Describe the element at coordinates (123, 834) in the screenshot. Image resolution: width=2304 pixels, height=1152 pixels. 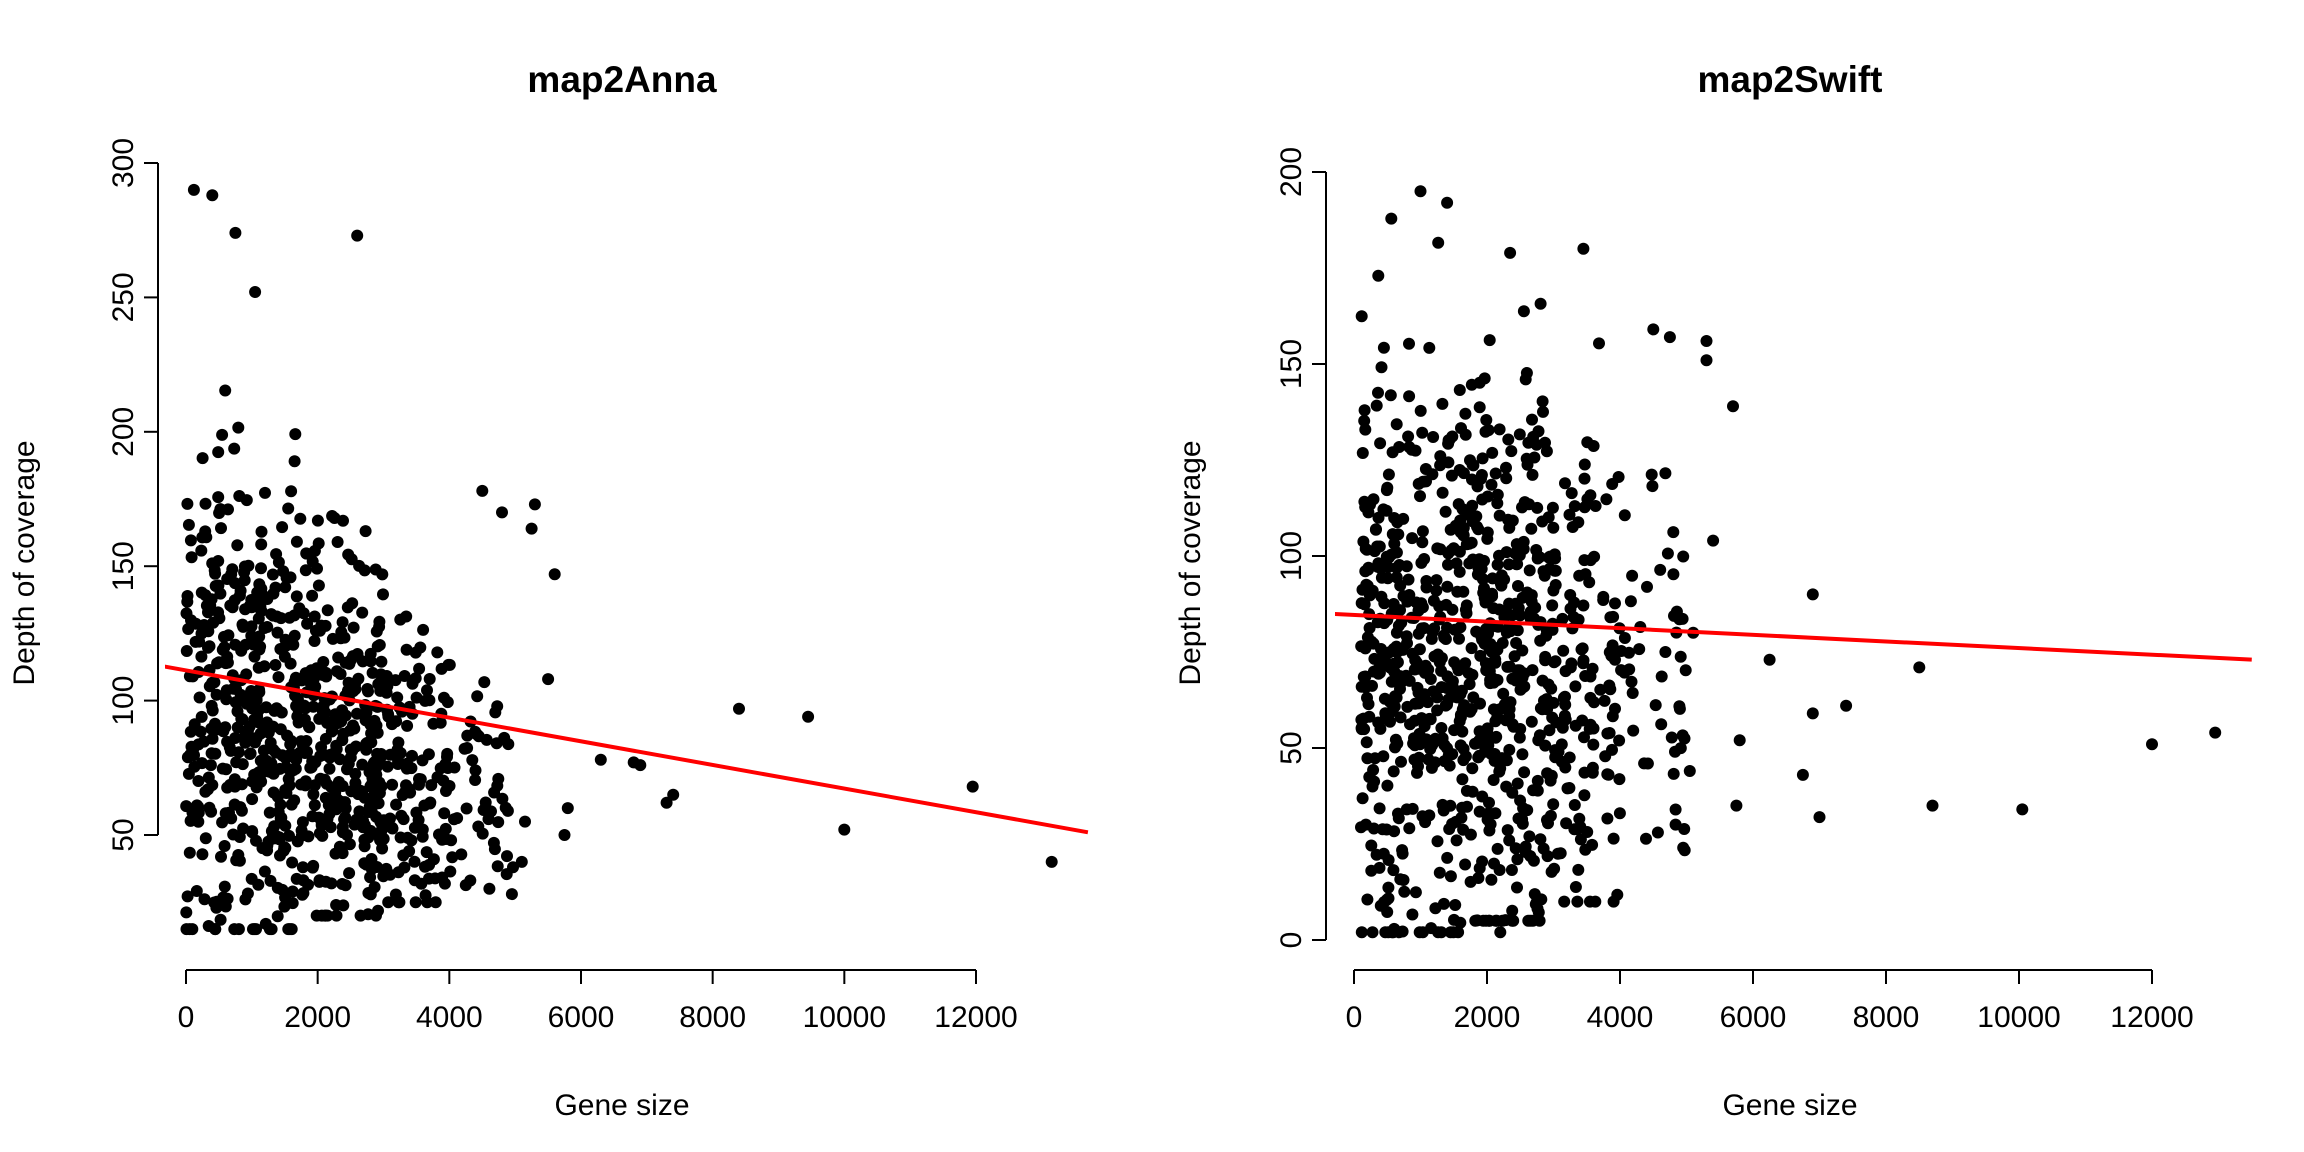
I see `y-tick-label: 50` at that location.